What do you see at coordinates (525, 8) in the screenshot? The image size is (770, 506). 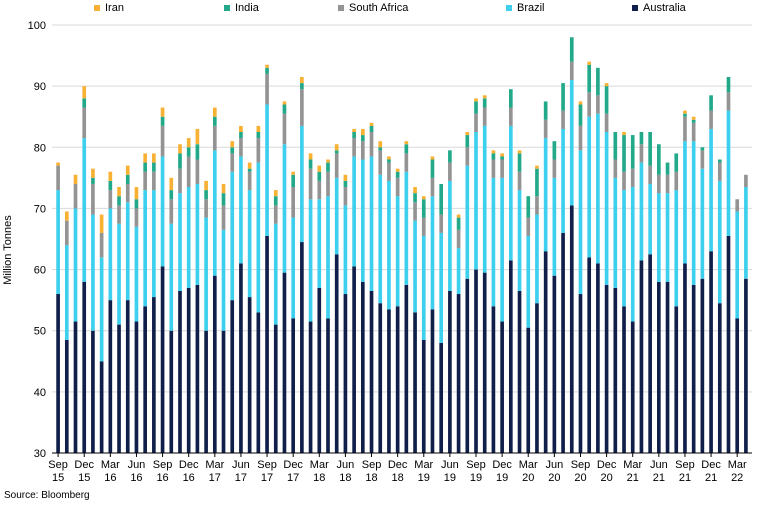 I see `legend-item: Brazil` at bounding box center [525, 8].